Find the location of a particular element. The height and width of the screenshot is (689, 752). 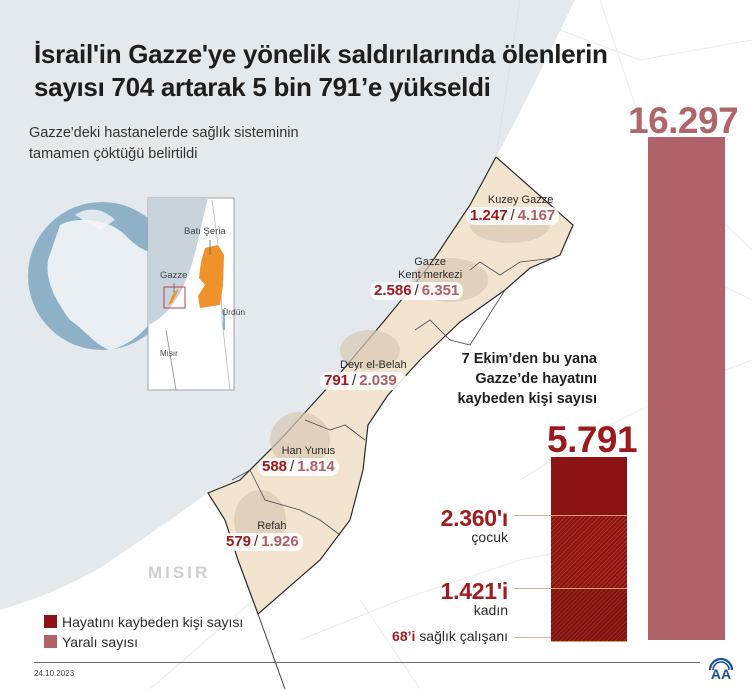

killed-count: 791 is located at coordinates (337, 380).